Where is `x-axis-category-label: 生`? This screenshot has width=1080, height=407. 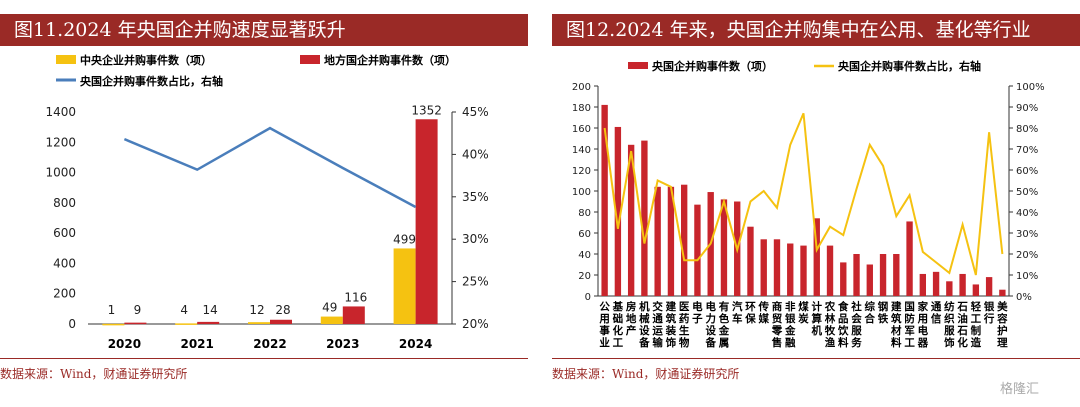
x-axis-category-label: 生 is located at coordinates (684, 330).